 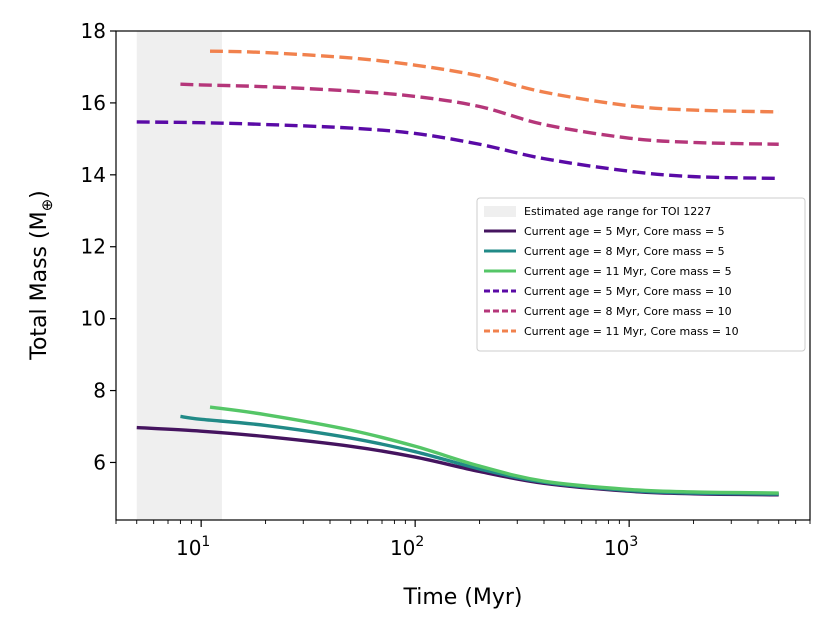 What do you see at coordinates (617, 211) in the screenshot?
I see `legend-label-shaded: Estimated age range for TOI 1227` at bounding box center [617, 211].